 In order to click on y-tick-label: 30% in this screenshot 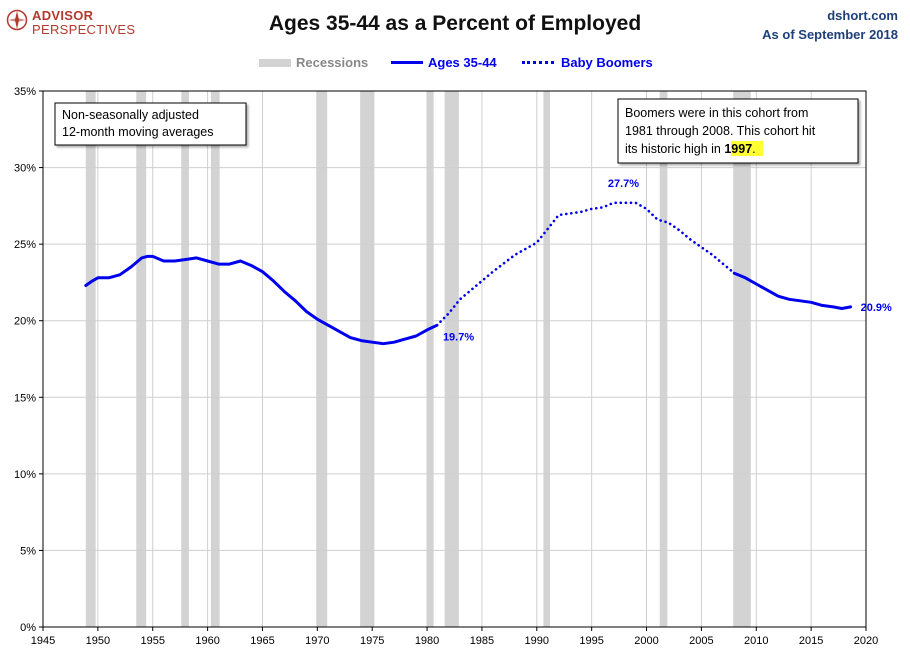, I will do `click(25, 169)`.